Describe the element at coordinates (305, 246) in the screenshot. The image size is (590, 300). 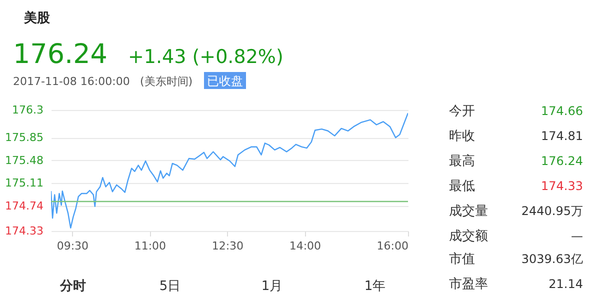
I see `x-tick-label: 14:00` at that location.